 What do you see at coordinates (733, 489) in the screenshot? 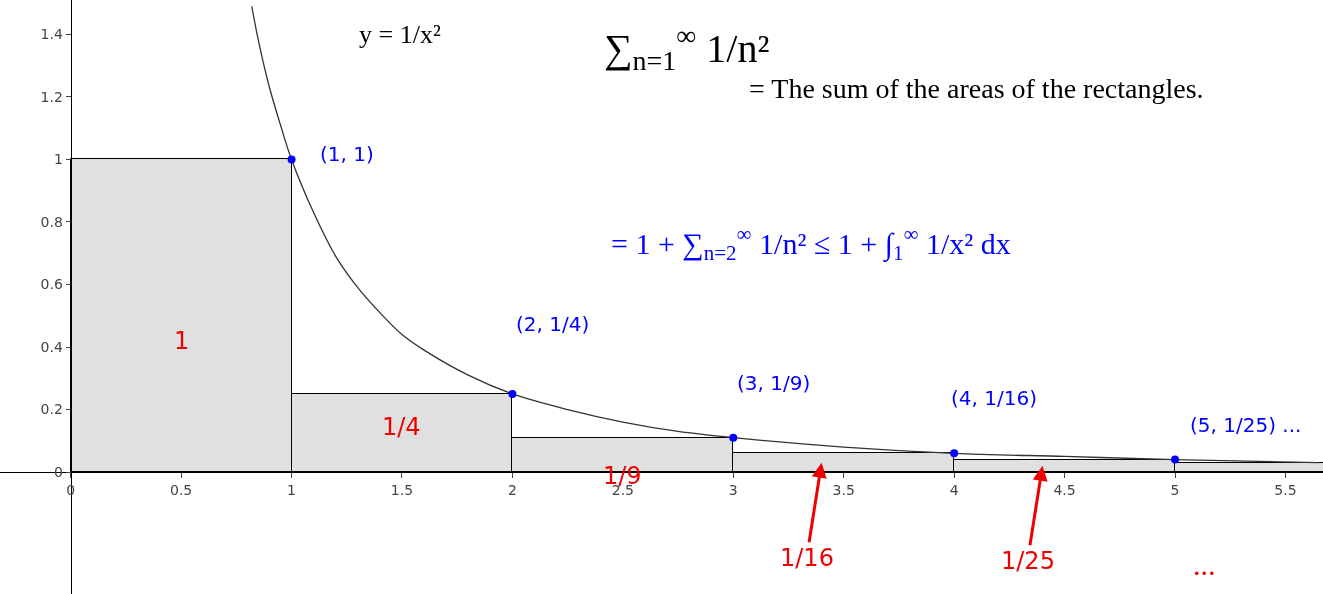
I see `x-tick-label: 3` at bounding box center [733, 489].